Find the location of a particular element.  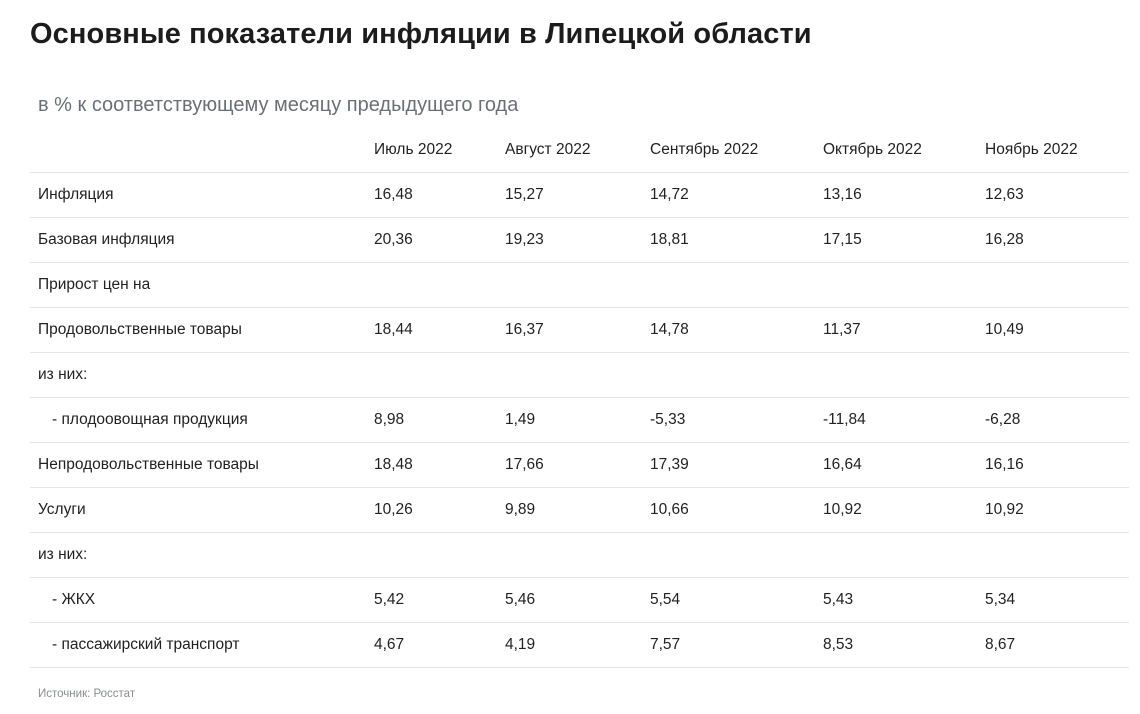

value-cell: 5,54 is located at coordinates (728, 600).